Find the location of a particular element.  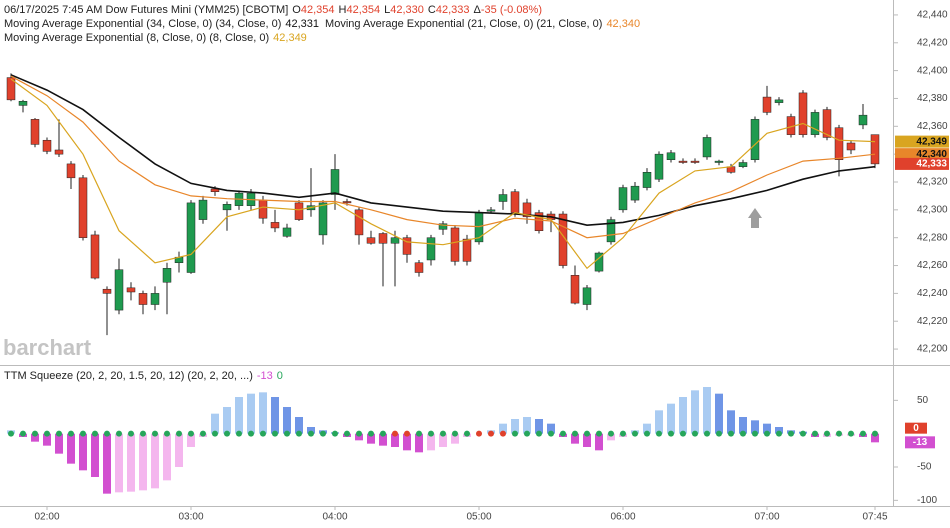

legend-value: 42,349 is located at coordinates (290, 38).